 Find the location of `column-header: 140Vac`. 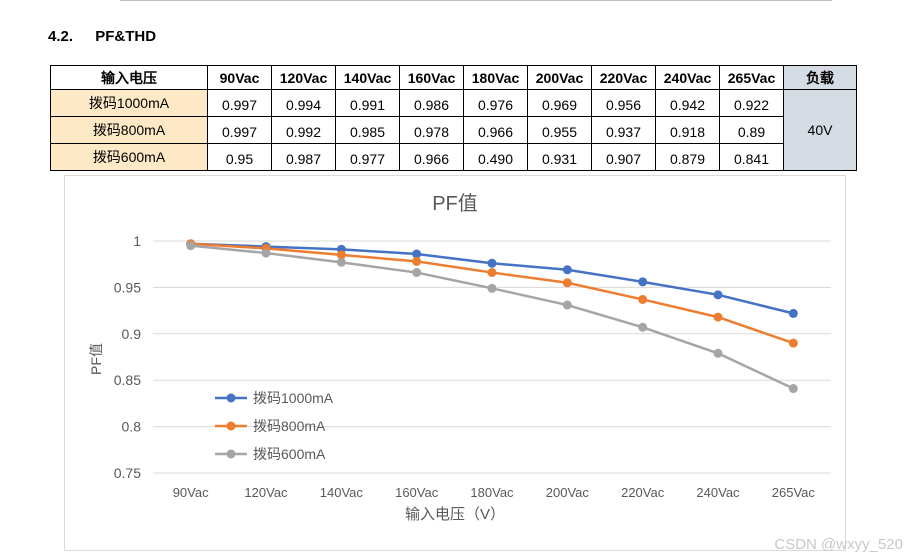

column-header: 140Vac is located at coordinates (367, 77).